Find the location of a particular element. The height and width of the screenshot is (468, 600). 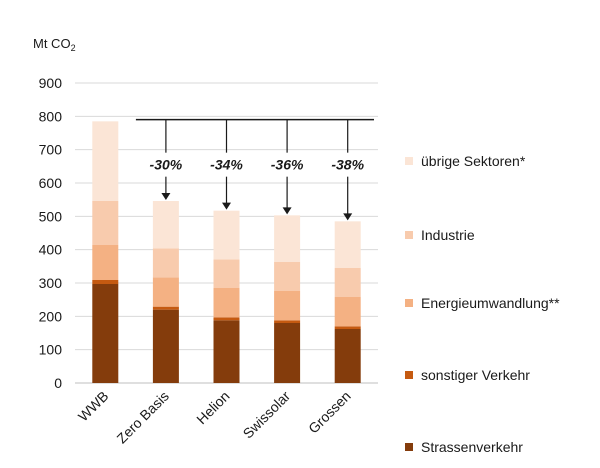

legend-label: übrige Sektoren* is located at coordinates (473, 161).